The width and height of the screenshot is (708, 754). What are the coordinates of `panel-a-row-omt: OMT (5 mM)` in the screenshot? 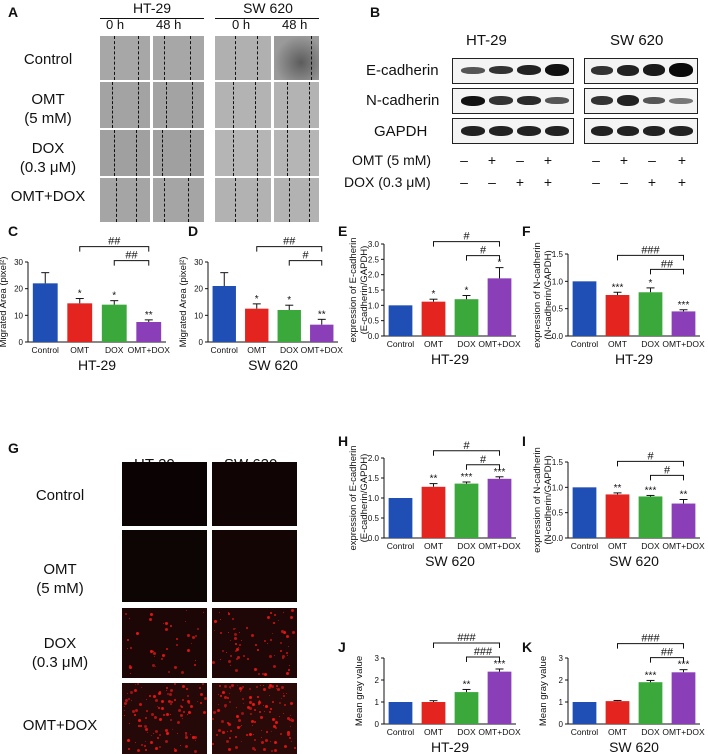 It's located at (48, 109).